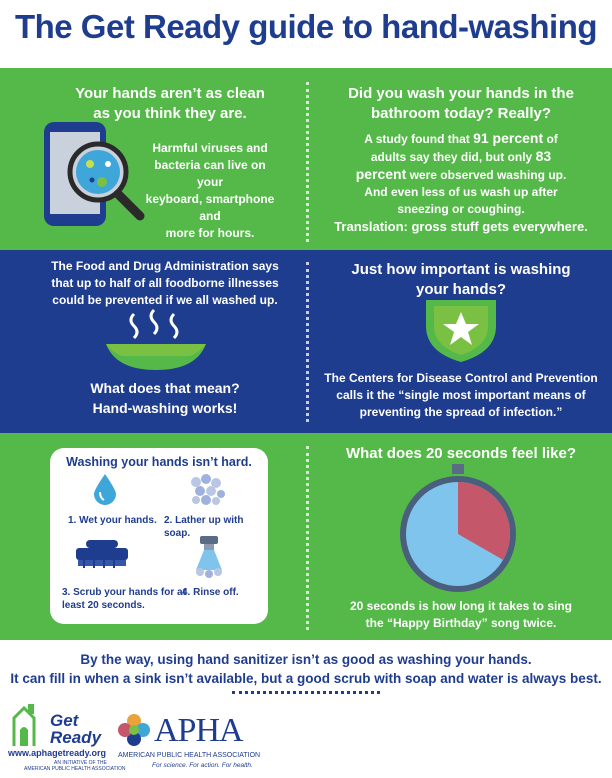 This screenshot has height=778, width=612. Describe the element at coordinates (199, 730) in the screenshot. I see `apha-wordmark: APHA` at that location.